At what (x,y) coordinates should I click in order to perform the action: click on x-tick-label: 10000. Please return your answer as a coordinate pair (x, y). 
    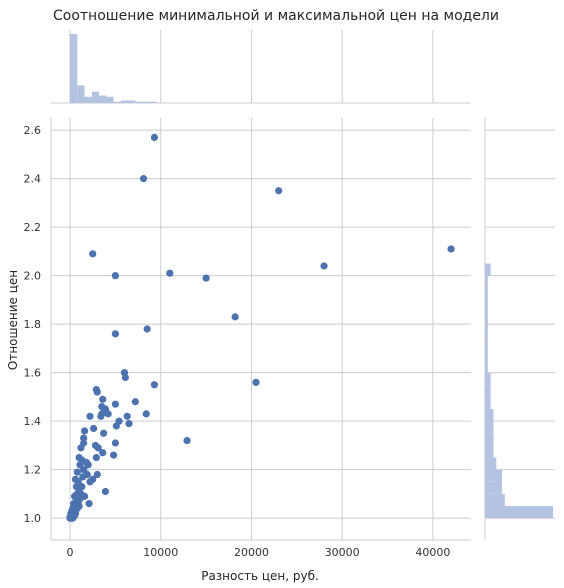
    Looking at the image, I should click on (160, 552).